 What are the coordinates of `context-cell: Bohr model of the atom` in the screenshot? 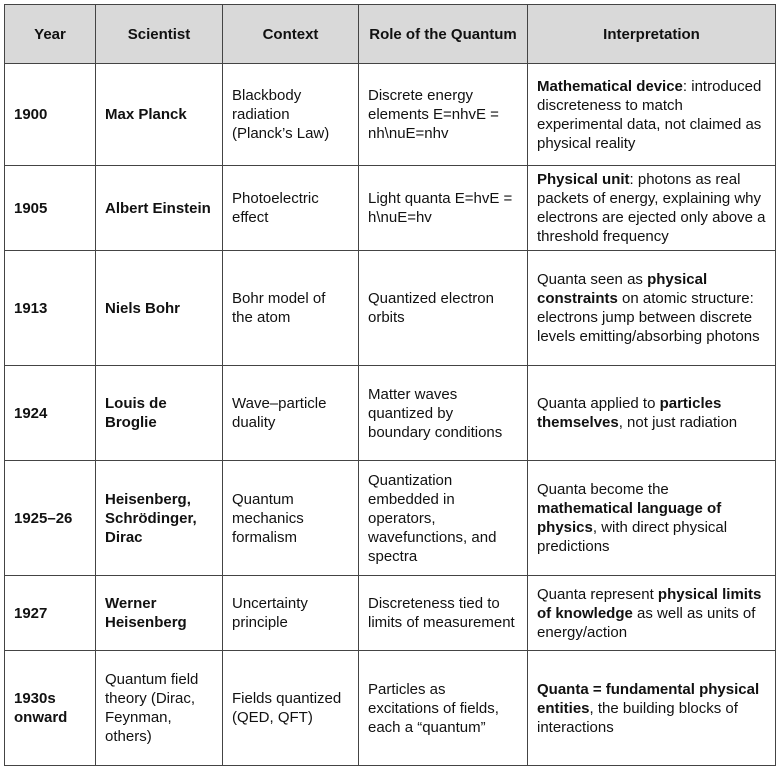 It's located at (290, 308).